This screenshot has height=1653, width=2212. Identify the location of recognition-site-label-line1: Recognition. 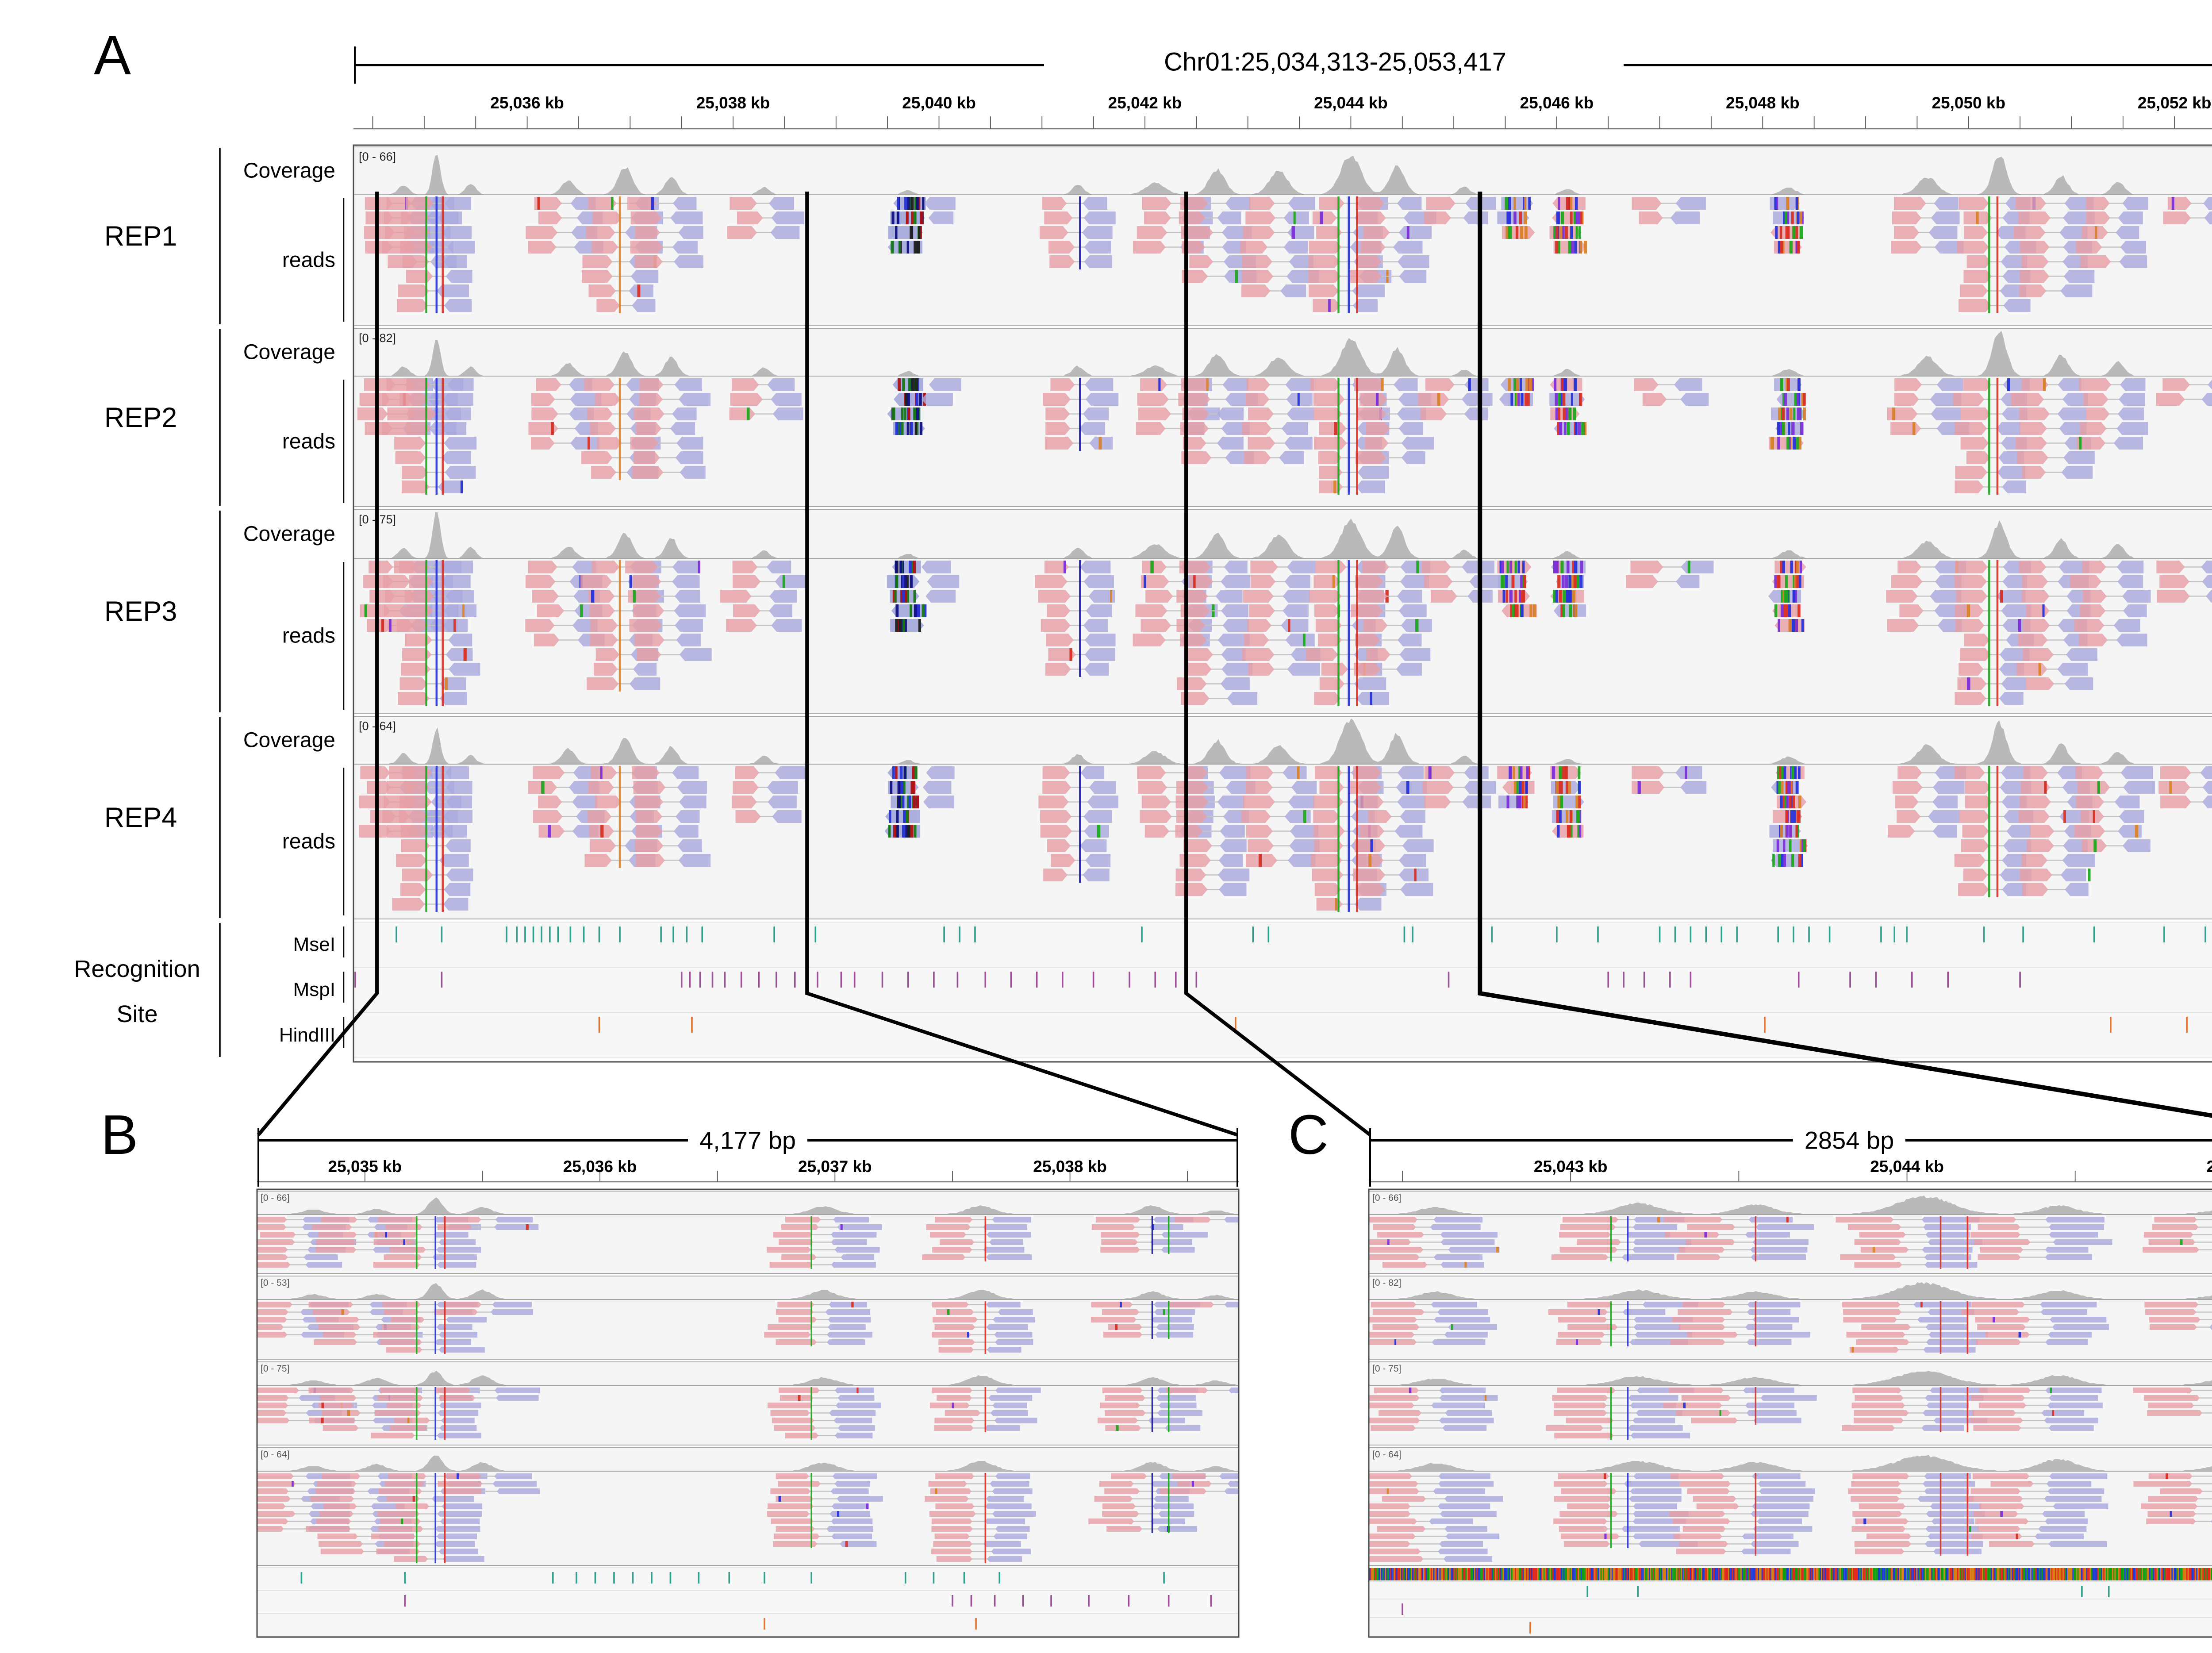
(137, 969).